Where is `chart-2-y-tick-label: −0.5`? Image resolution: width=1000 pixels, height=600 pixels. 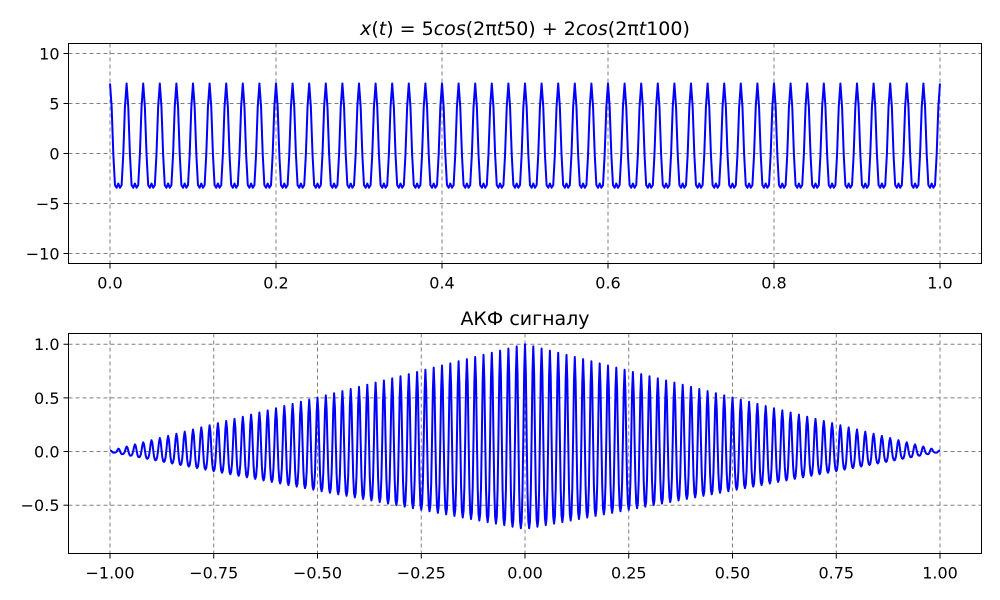
chart-2-y-tick-label: −0.5 is located at coordinates (40, 505).